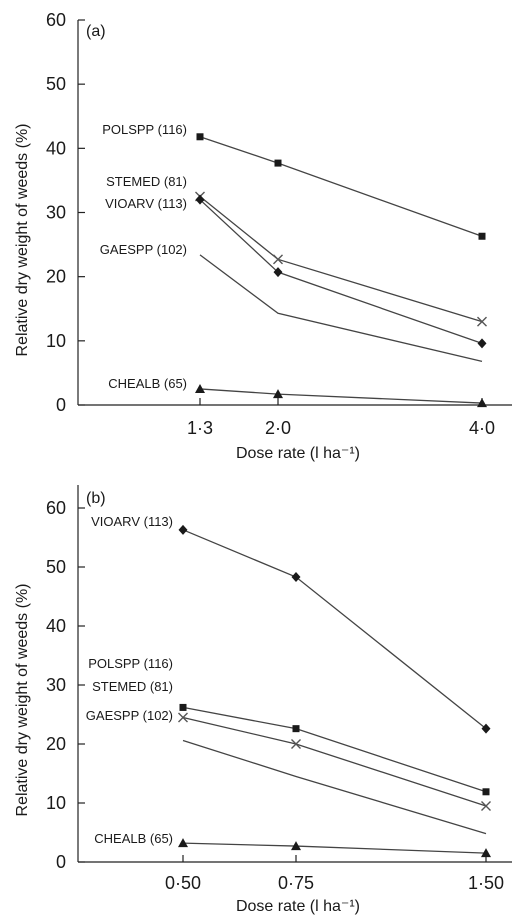 The image size is (522, 919). I want to click on panel-a-series-label-polspp: POLSPP (116), so click(144, 129).